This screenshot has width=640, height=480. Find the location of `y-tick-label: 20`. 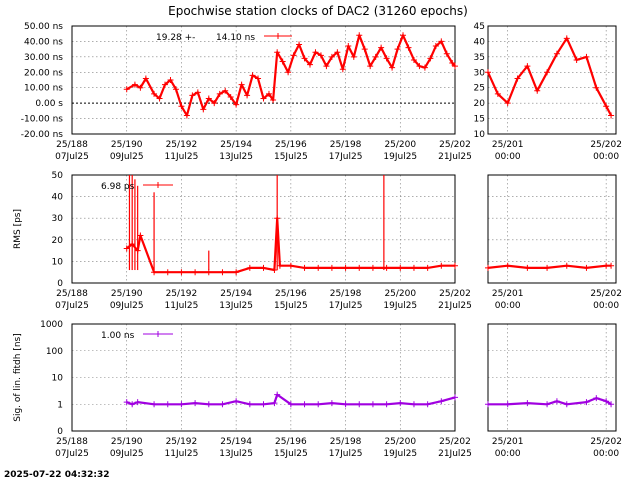

y-tick-label: 20 is located at coordinates (58, 241).